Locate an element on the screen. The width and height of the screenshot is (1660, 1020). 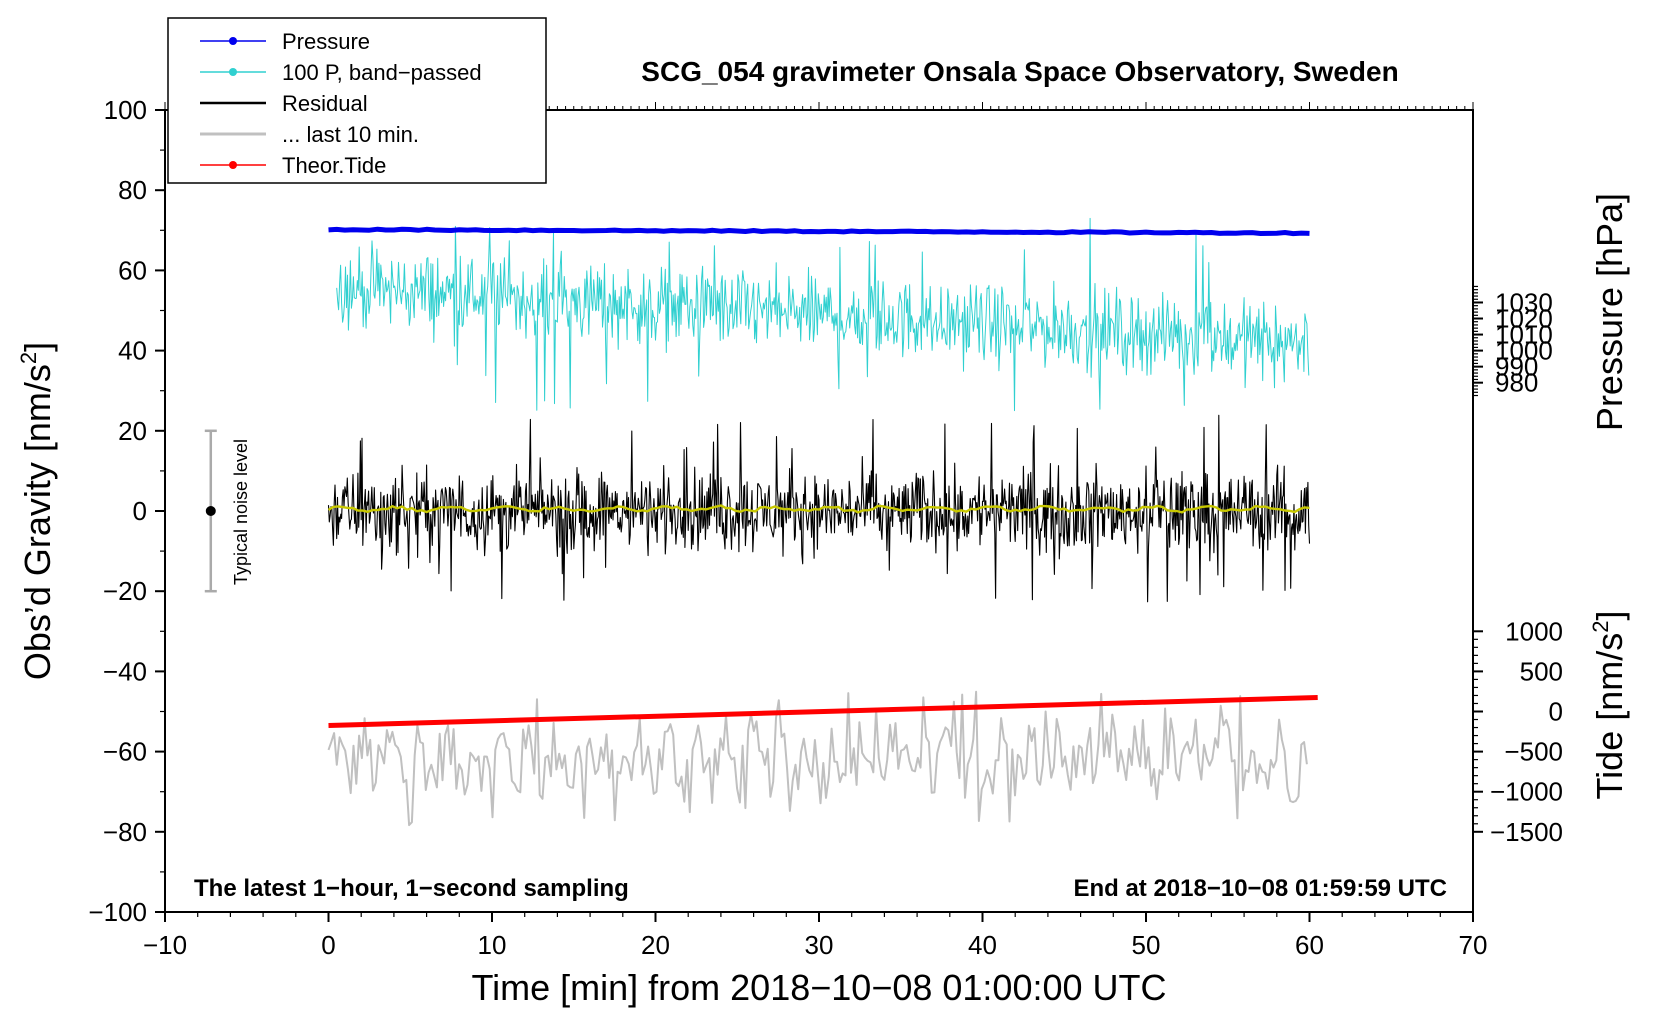
y-tick-label: −20 is located at coordinates (125, 591).